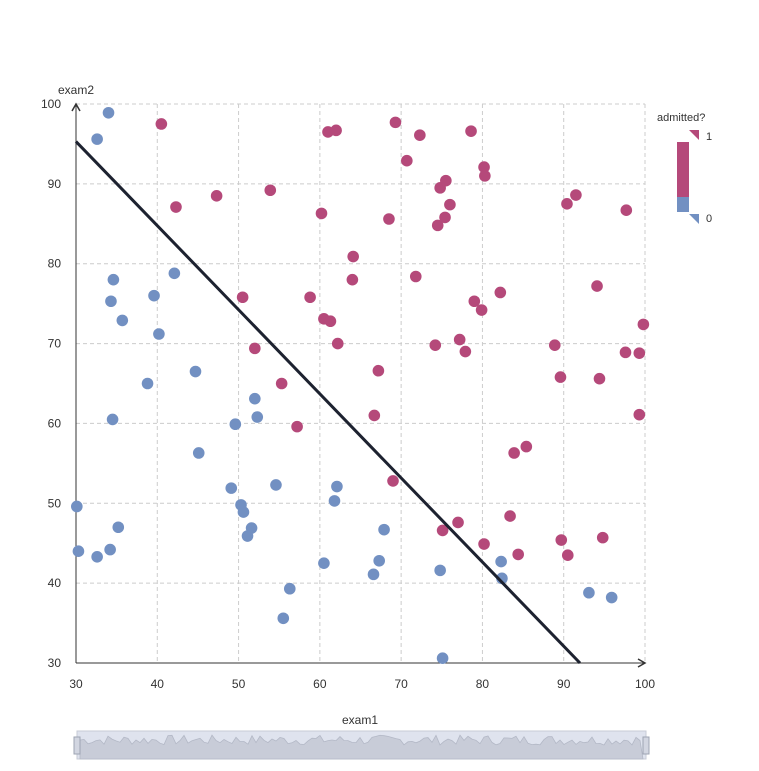  Describe the element at coordinates (361, 745) in the screenshot. I see `x-range-slider` at that location.